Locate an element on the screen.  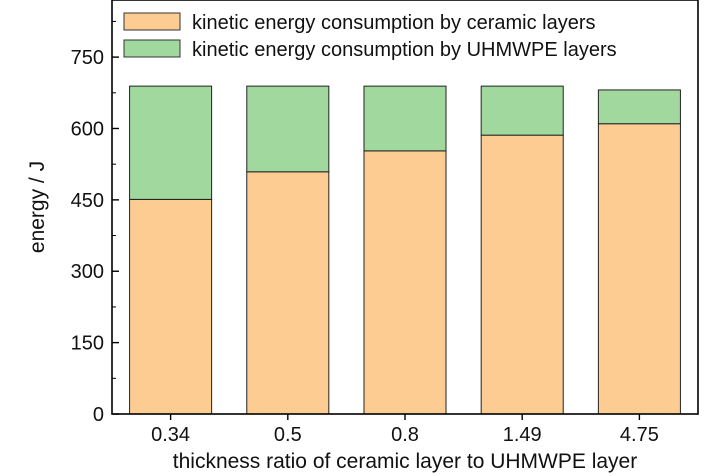
y-tick-label: 600 is located at coordinates (87, 129).